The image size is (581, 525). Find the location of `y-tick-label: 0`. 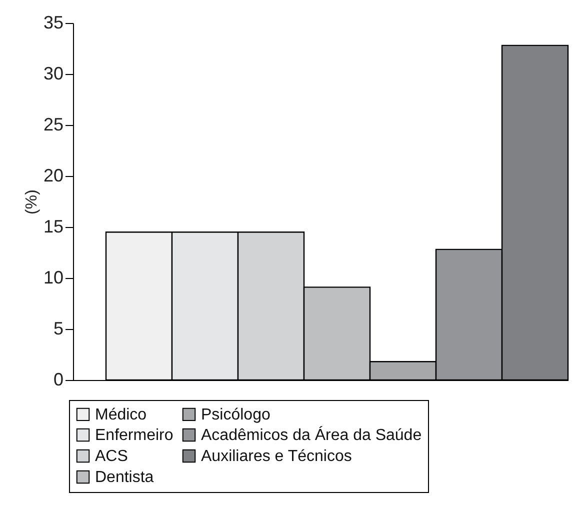

y-tick-label: 0 is located at coordinates (58, 380).